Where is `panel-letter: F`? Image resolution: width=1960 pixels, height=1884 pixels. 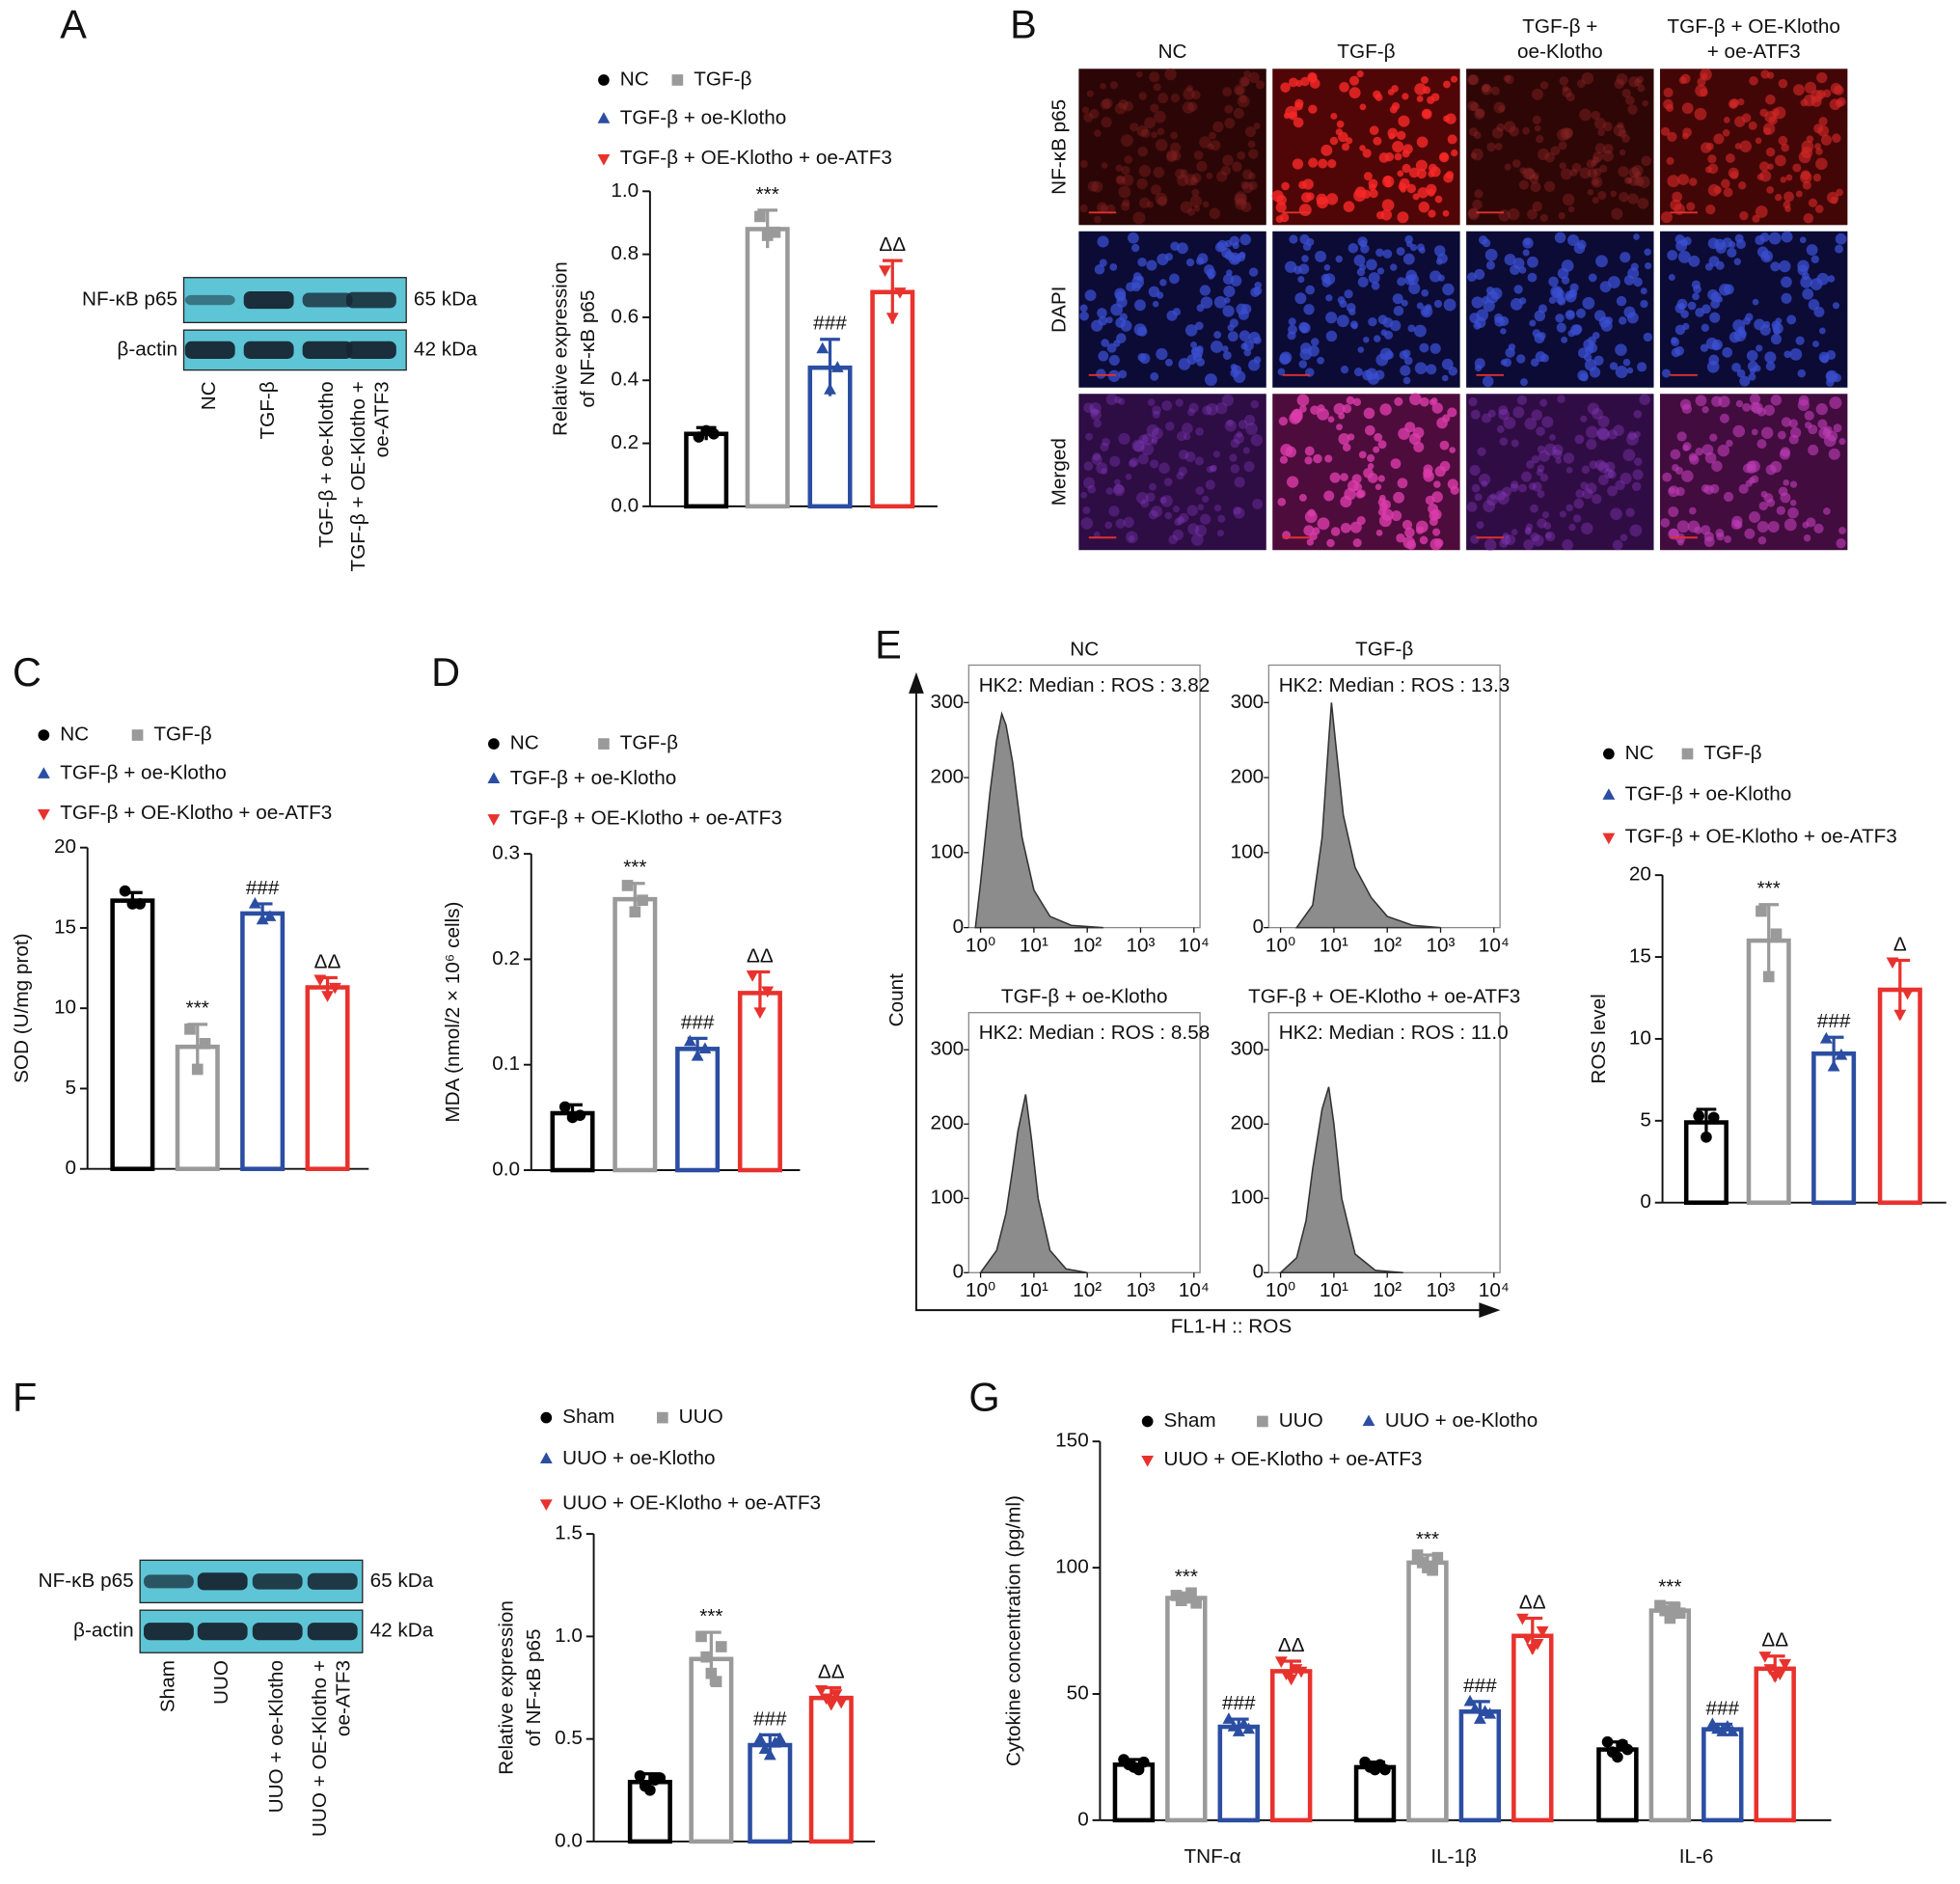 panel-letter: F is located at coordinates (25, 1396).